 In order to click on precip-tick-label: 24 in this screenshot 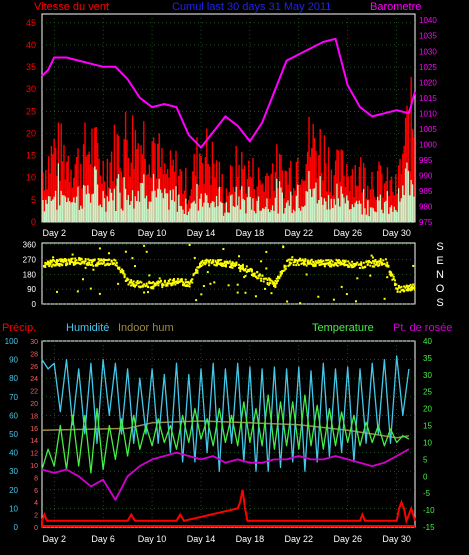, I will do `click(34, 379)`.